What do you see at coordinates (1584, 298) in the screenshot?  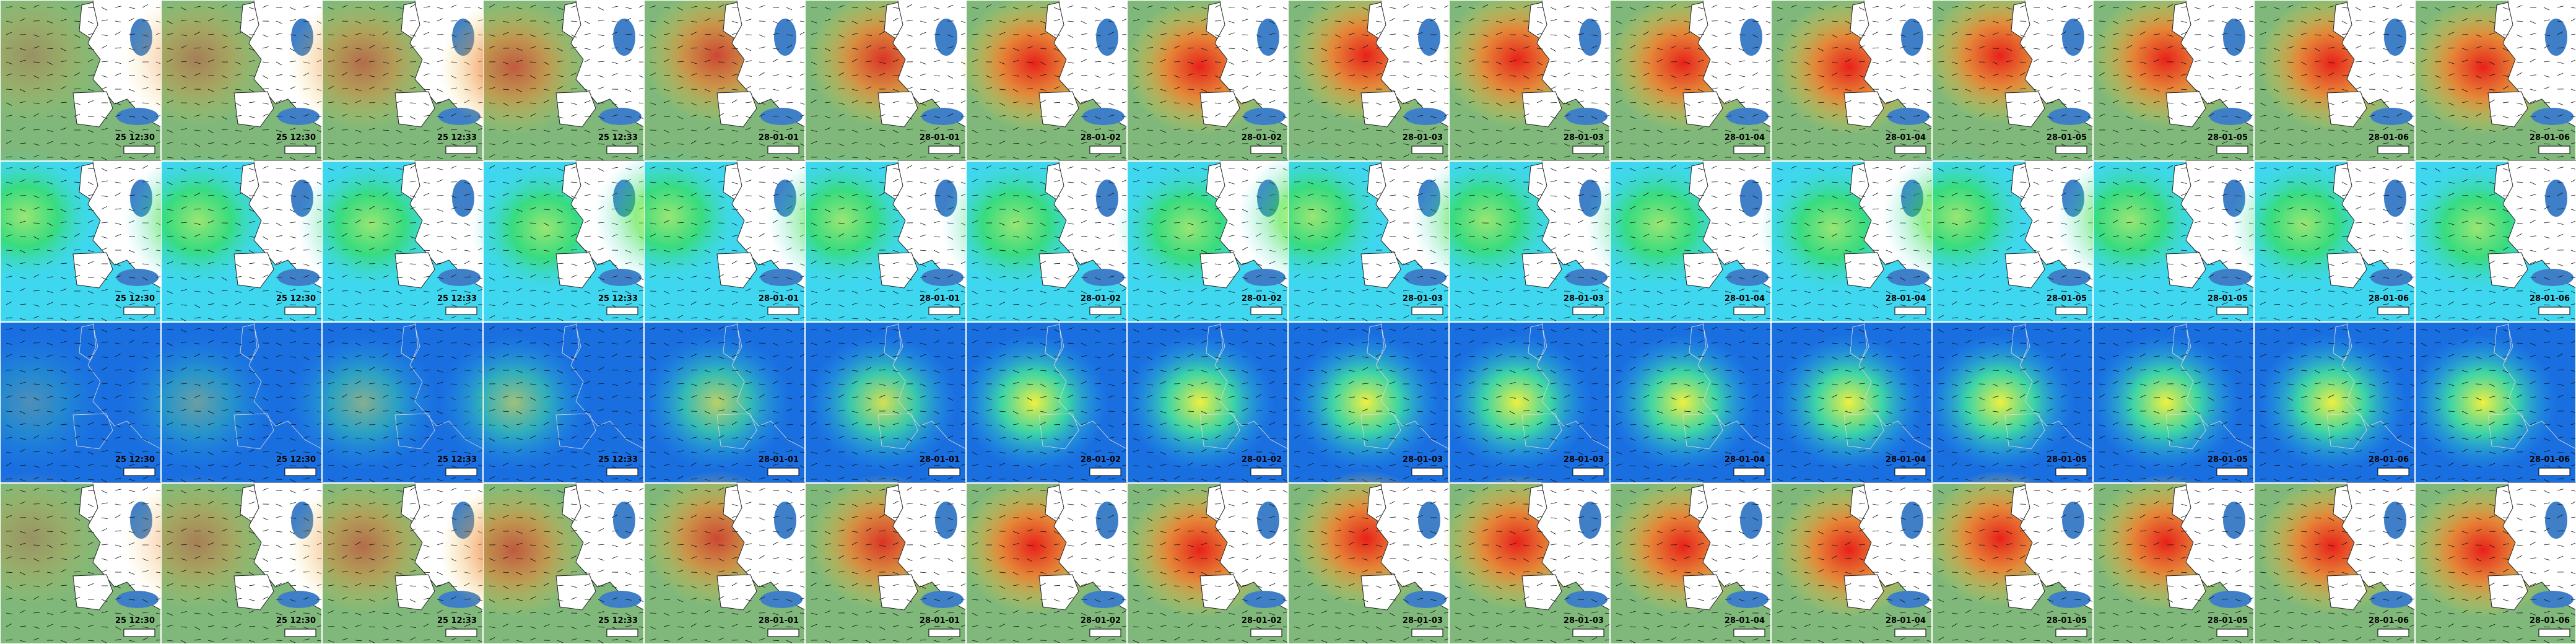 I see `time-label: 28-01-03` at bounding box center [1584, 298].